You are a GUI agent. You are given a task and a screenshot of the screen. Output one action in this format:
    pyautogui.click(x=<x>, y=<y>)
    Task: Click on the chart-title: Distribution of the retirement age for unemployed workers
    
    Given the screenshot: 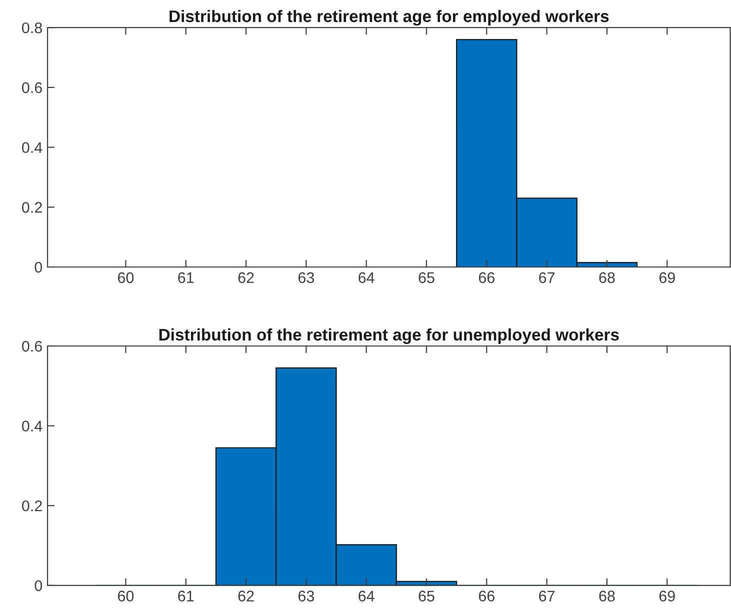 What is the action you would take?
    pyautogui.click(x=389, y=336)
    